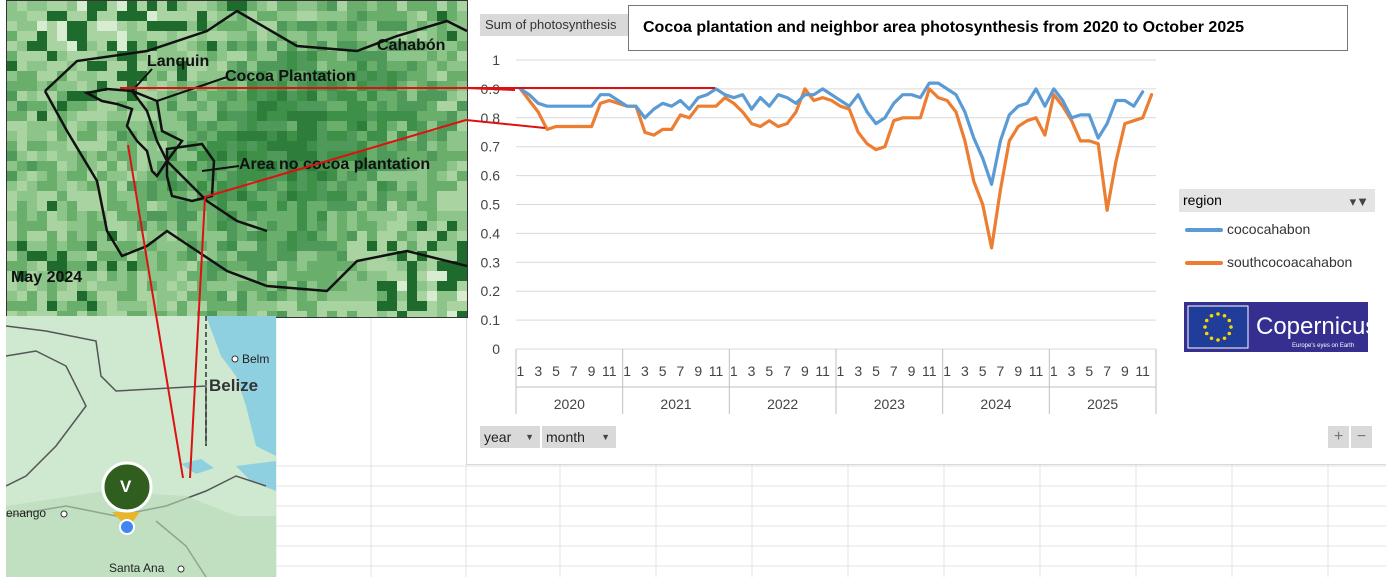  What do you see at coordinates (556, 25) in the screenshot?
I see `value-field-button: Sum of photosynthesis` at bounding box center [556, 25].